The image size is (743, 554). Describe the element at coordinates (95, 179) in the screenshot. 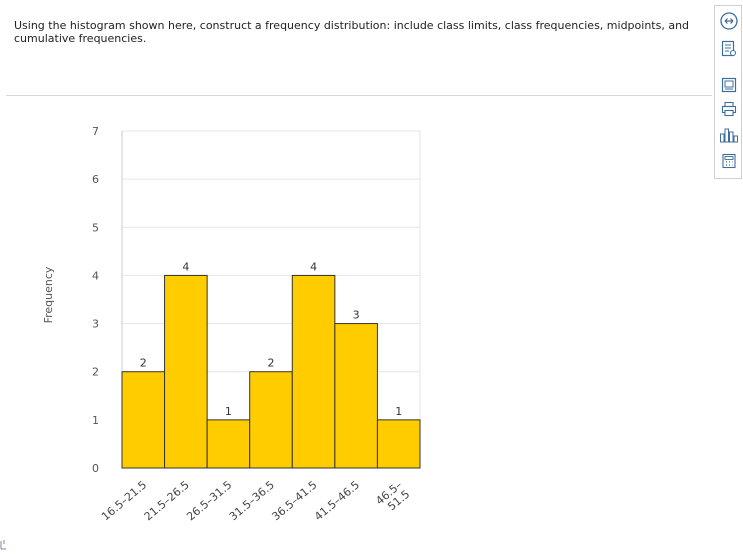

I see `y-tick-label: 6` at that location.